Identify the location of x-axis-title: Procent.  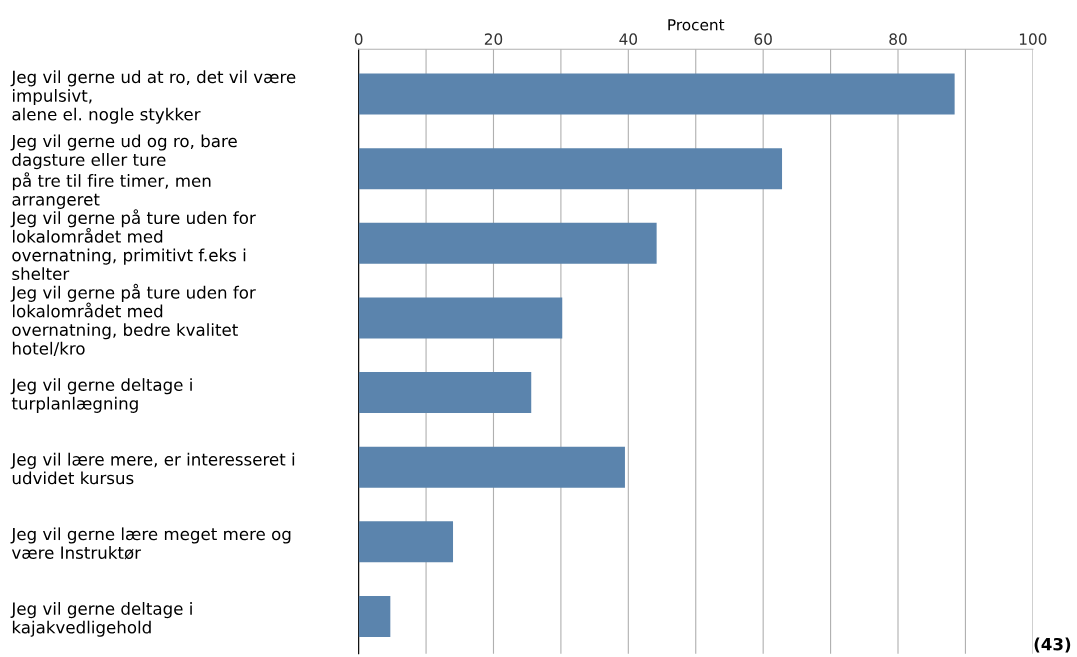
(696, 25).